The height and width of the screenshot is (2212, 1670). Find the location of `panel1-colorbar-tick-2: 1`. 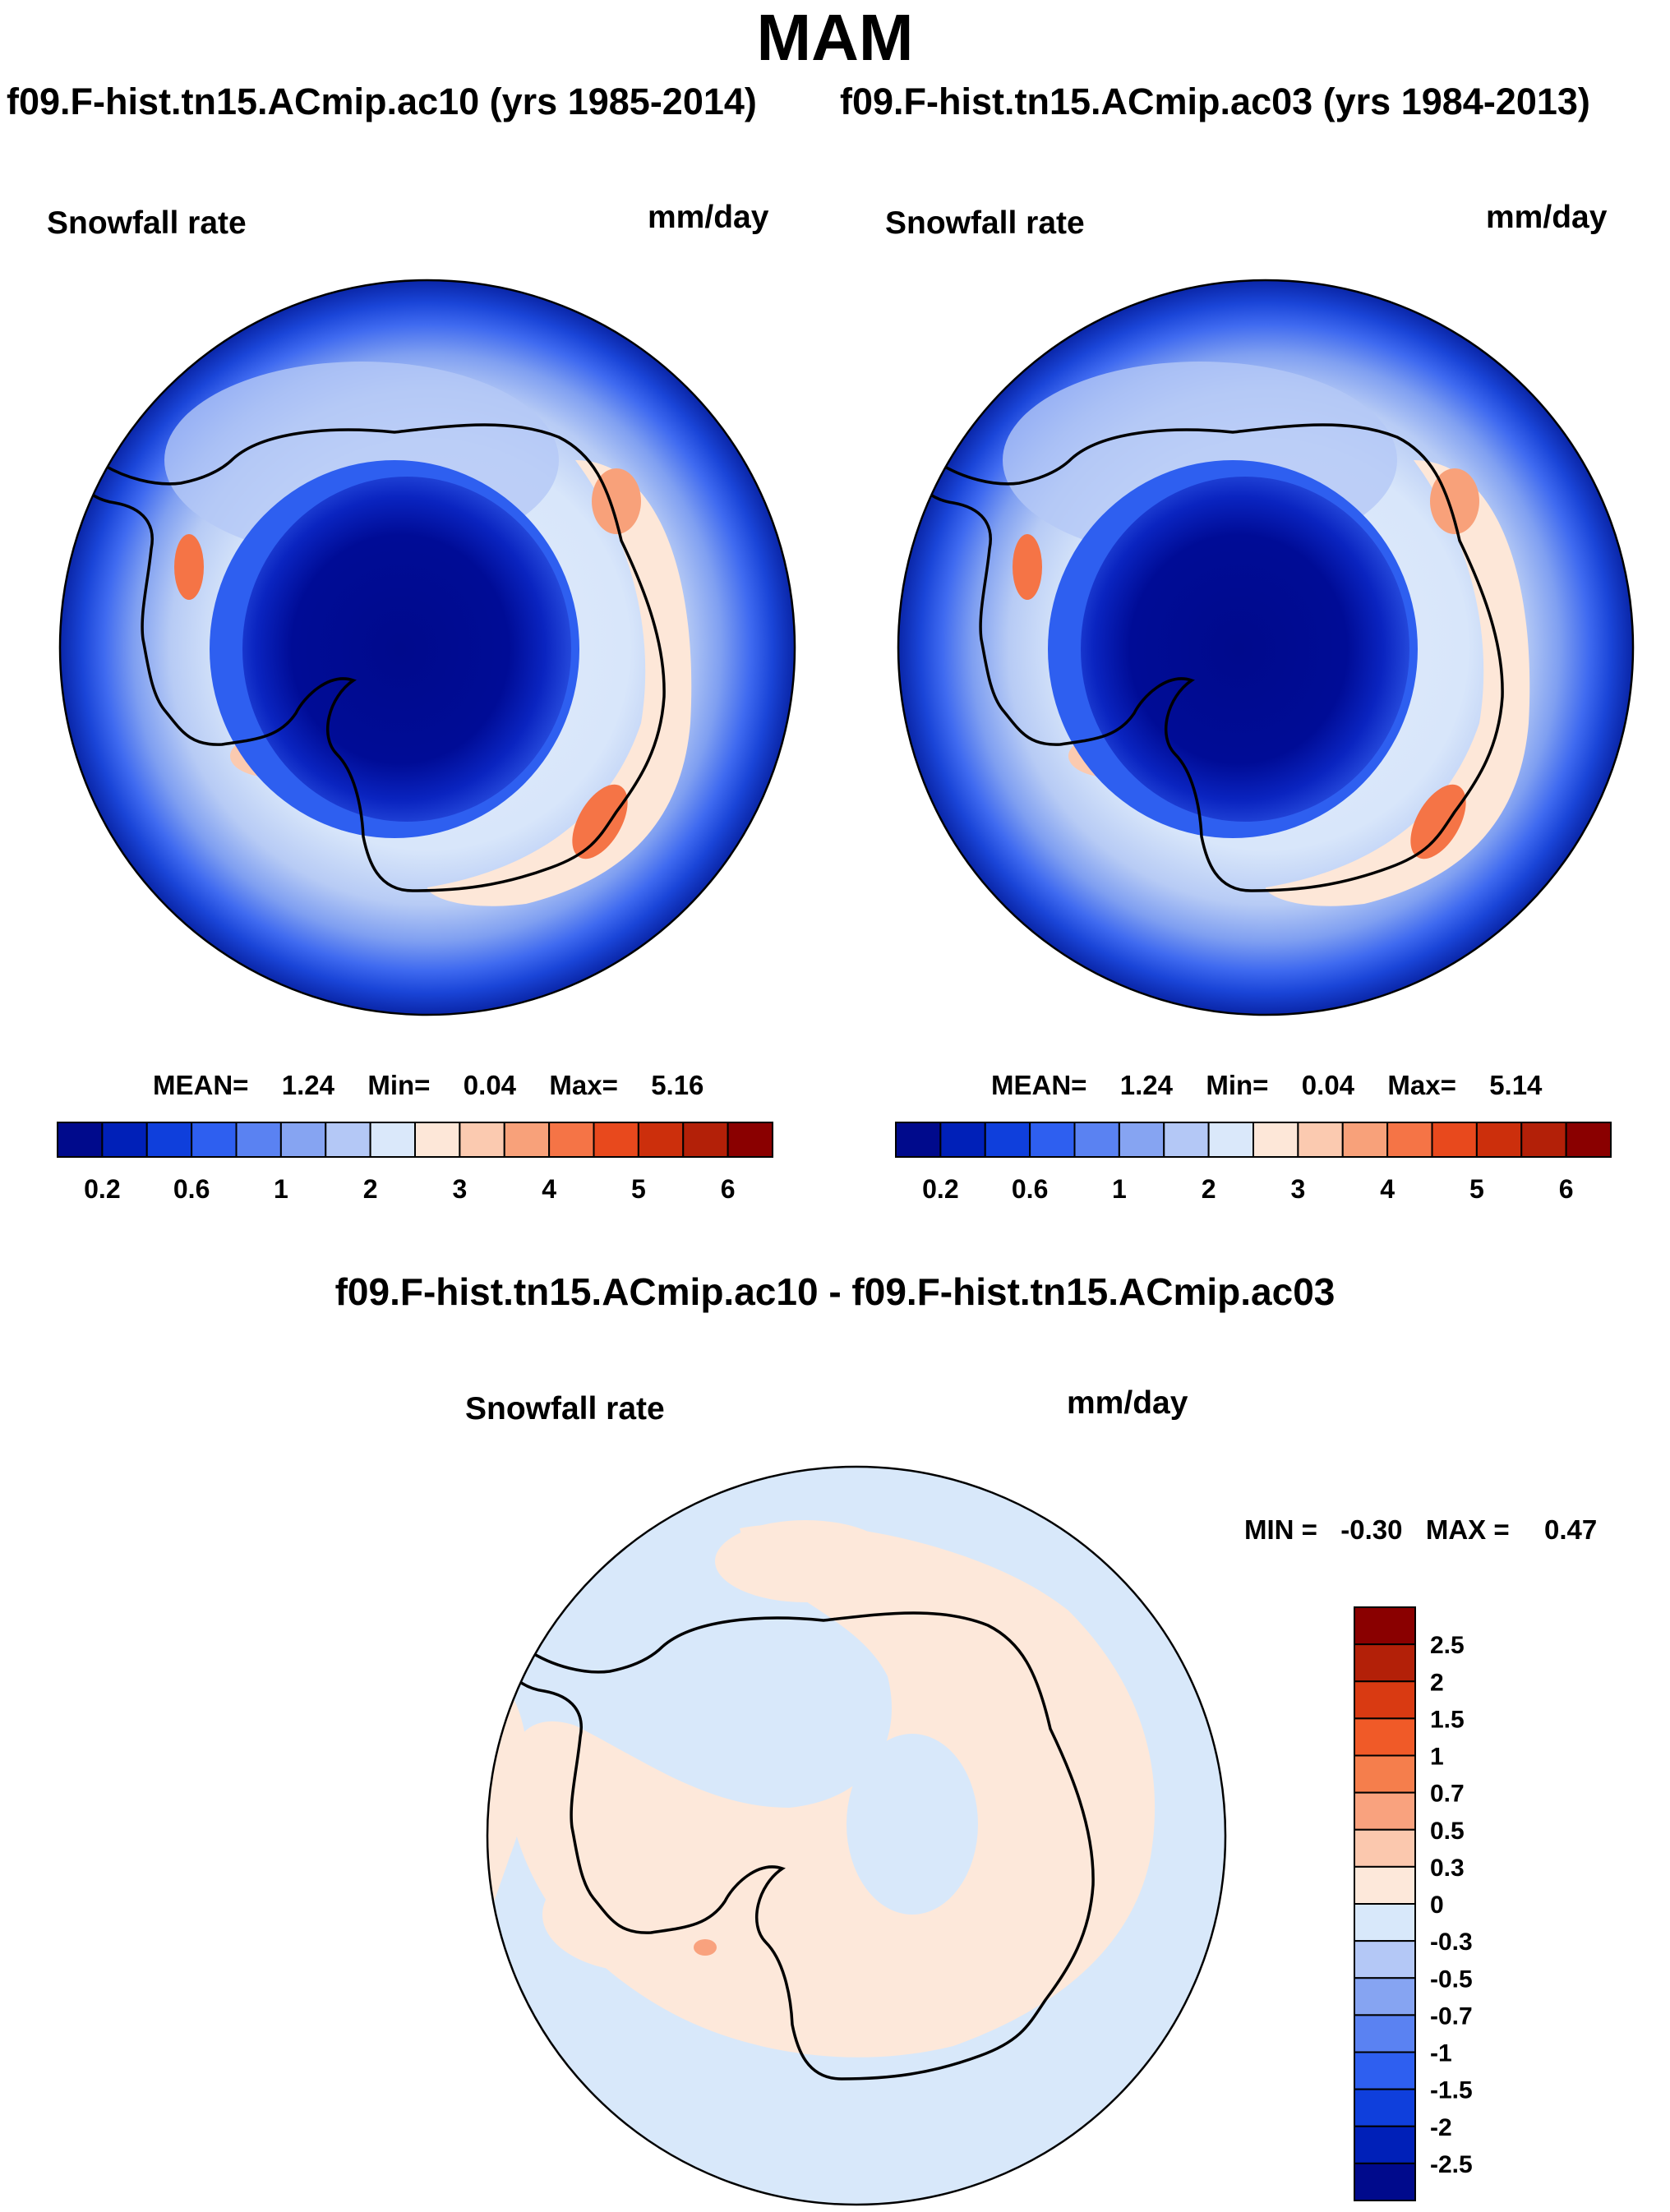

panel1-colorbar-tick-2: 1 is located at coordinates (281, 1189).